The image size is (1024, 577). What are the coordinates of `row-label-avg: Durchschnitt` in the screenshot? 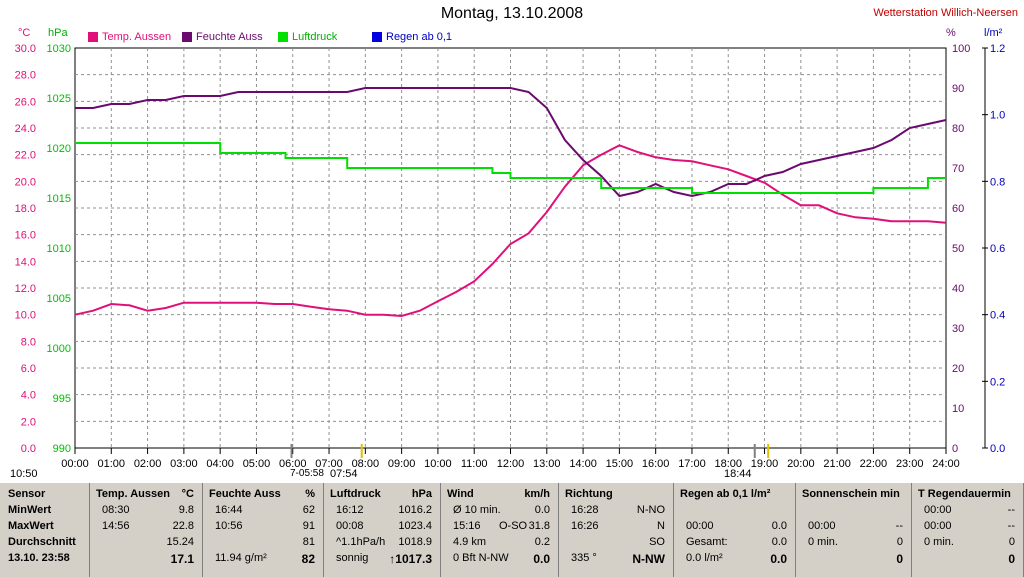 It's located at (42, 542).